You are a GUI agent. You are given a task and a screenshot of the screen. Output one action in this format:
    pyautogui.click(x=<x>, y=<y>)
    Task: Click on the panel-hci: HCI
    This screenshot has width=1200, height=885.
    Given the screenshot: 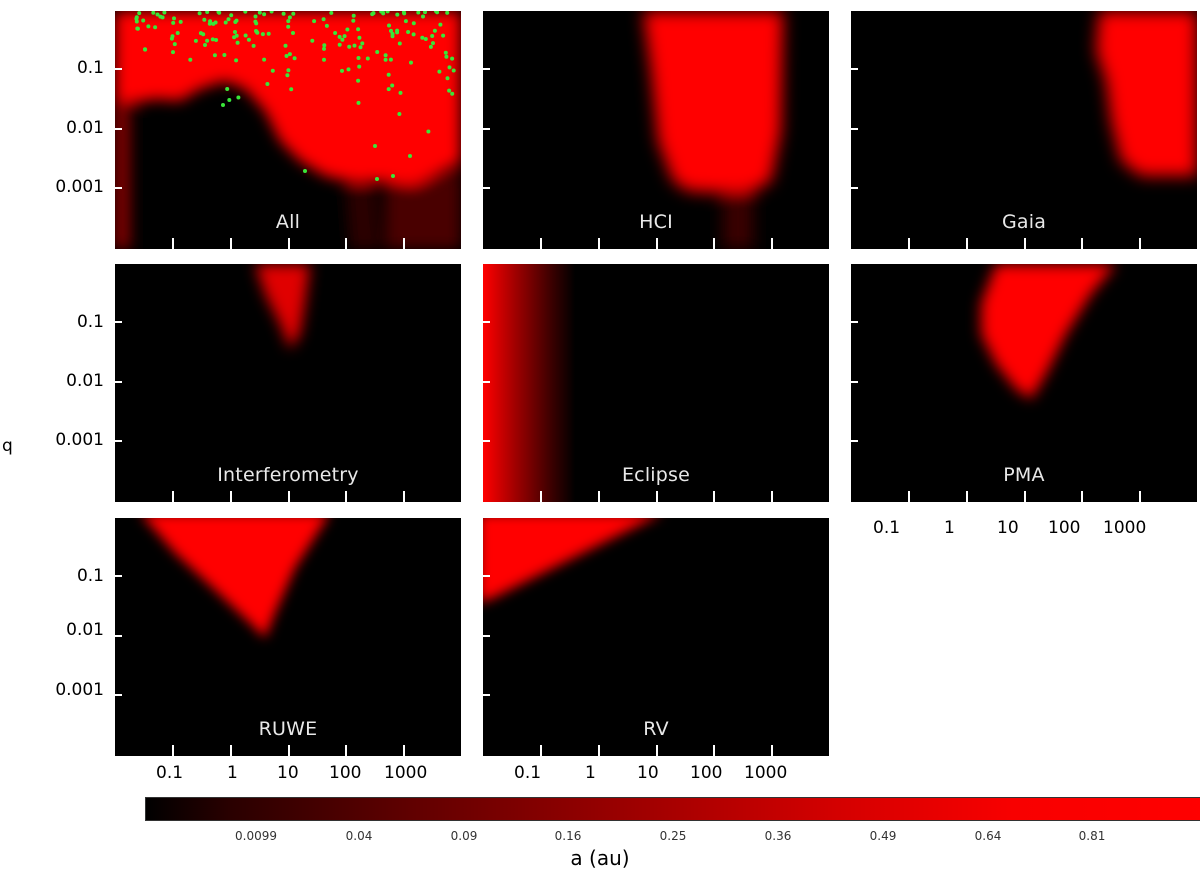 What is the action you would take?
    pyautogui.click(x=656, y=130)
    